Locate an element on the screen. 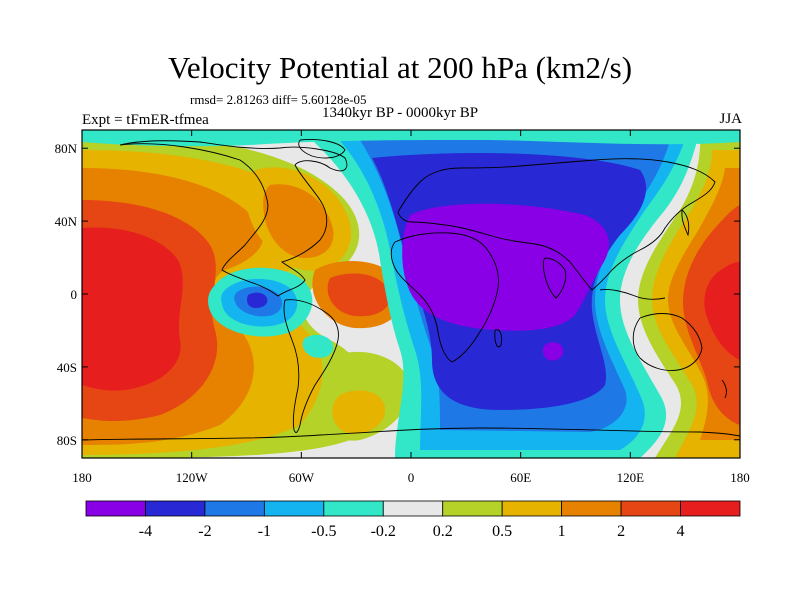 This screenshot has height=600, width=800. coast-africa is located at coordinates (444, 297).